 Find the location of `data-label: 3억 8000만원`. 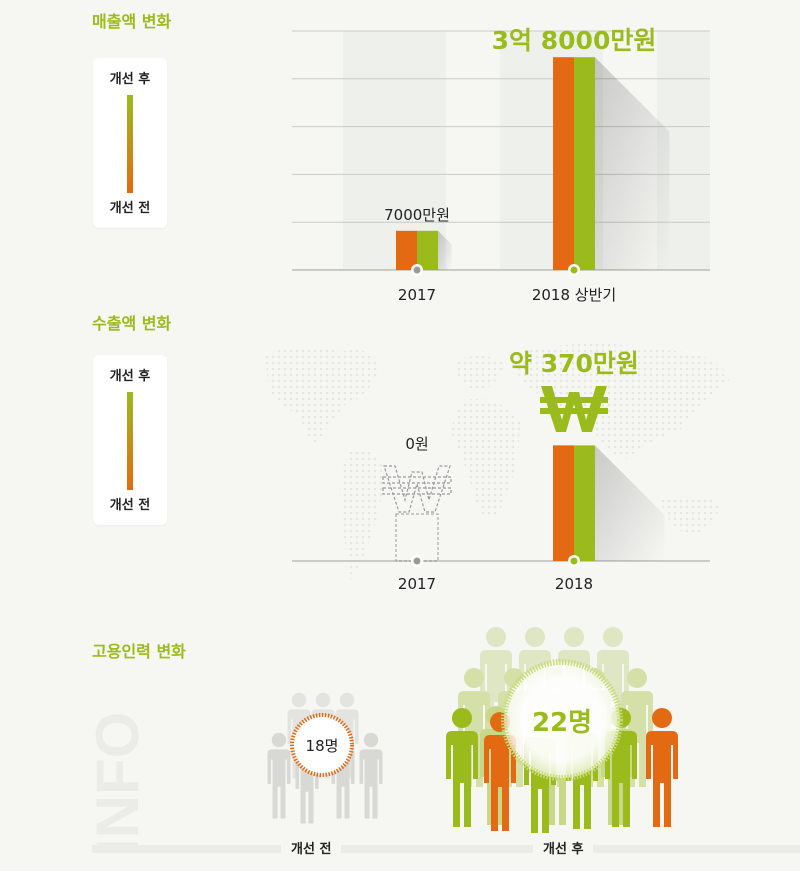

data-label: 3억 8000만원 is located at coordinates (574, 40).